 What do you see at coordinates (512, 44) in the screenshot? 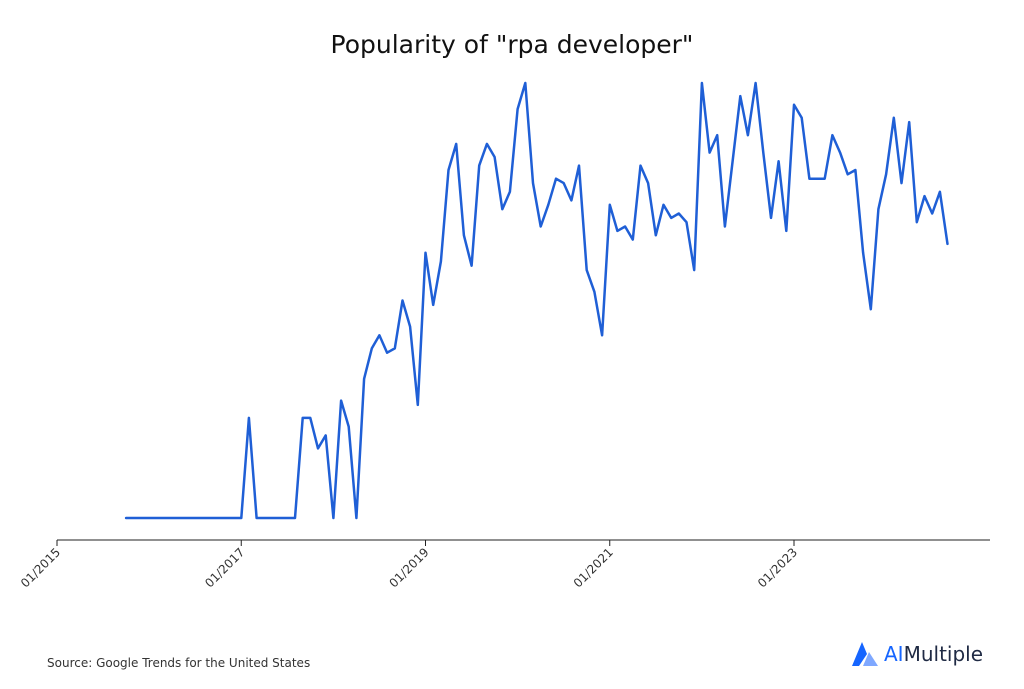
I see `chart-title: Popularity of "rpa developer"` at bounding box center [512, 44].